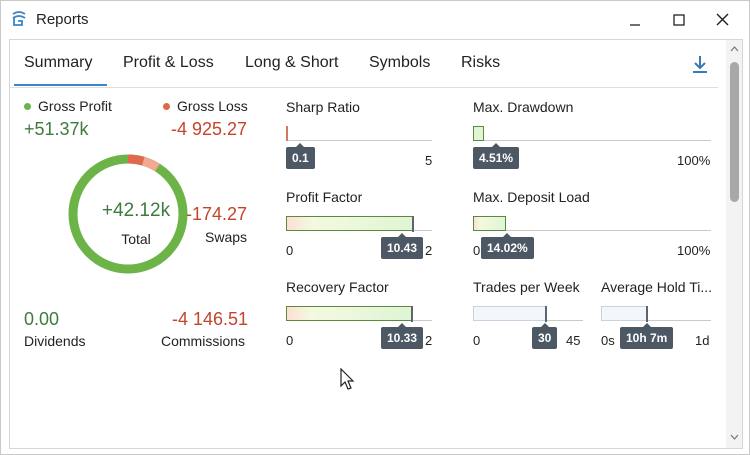 The width and height of the screenshot is (750, 455). I want to click on commissions-label: Commissions, so click(203, 341).